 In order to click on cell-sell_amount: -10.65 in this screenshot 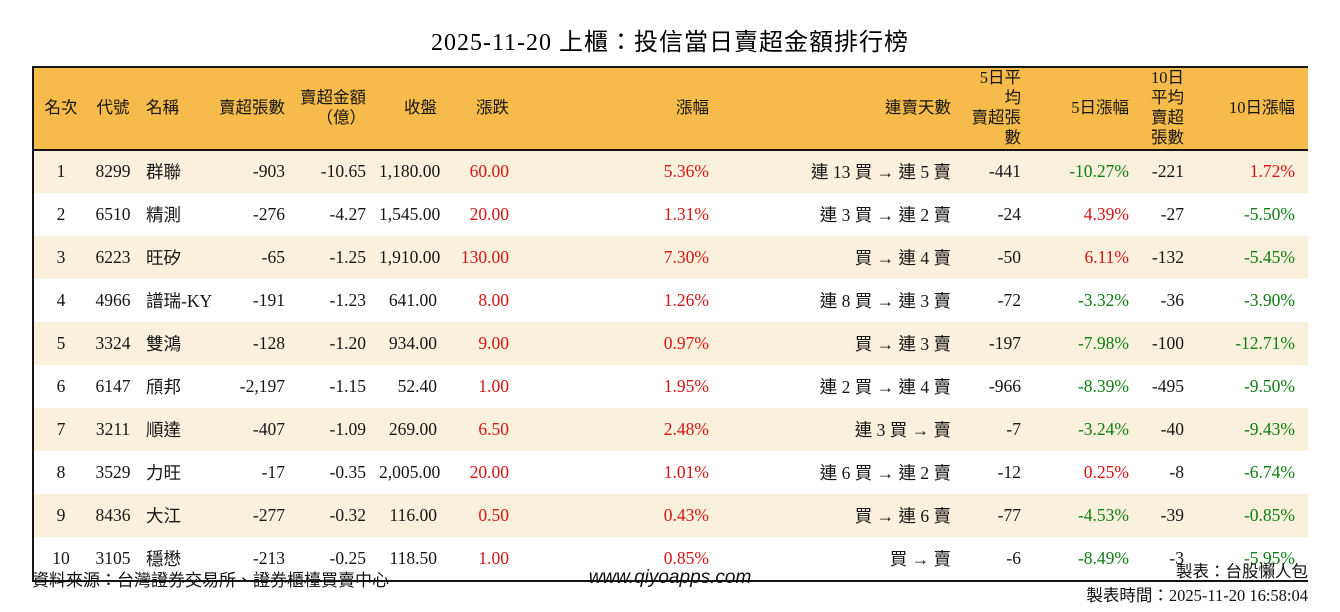, I will do `click(343, 171)`.